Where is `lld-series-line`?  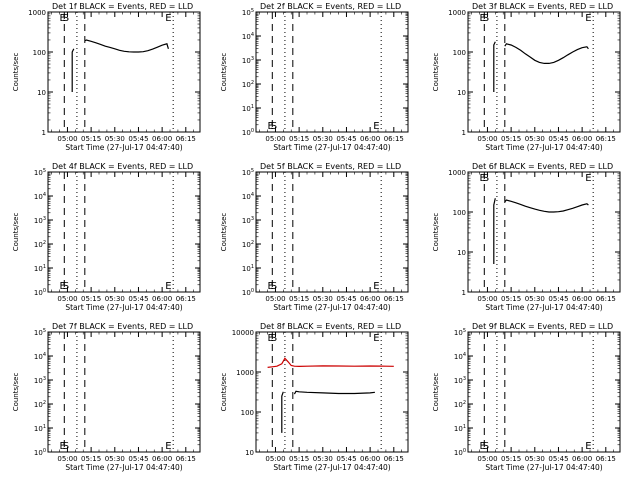
lld-series-line is located at coordinates (330, 362).